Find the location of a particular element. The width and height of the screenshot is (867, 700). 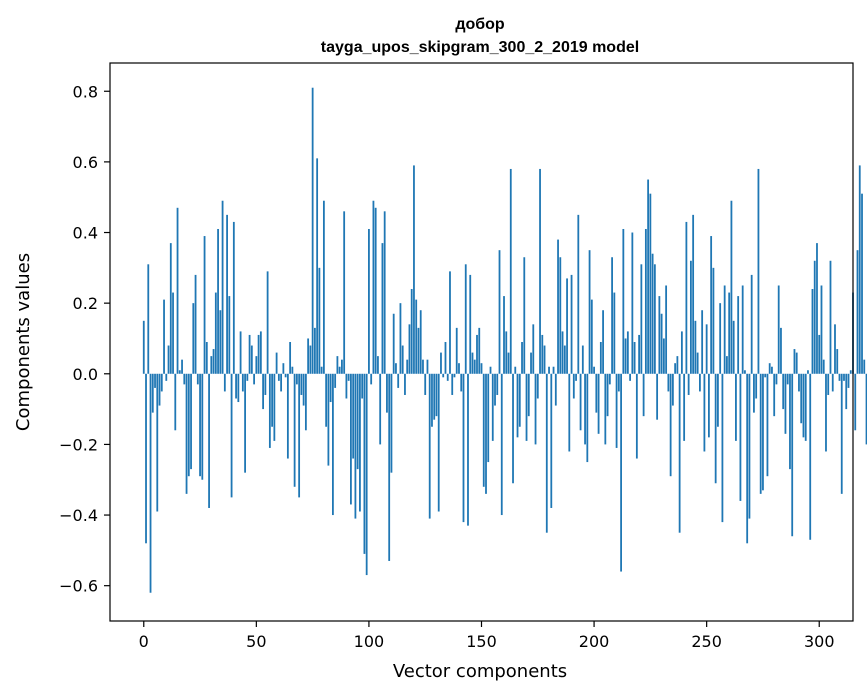

y-tick-label: 0.2 is located at coordinates (85, 303).